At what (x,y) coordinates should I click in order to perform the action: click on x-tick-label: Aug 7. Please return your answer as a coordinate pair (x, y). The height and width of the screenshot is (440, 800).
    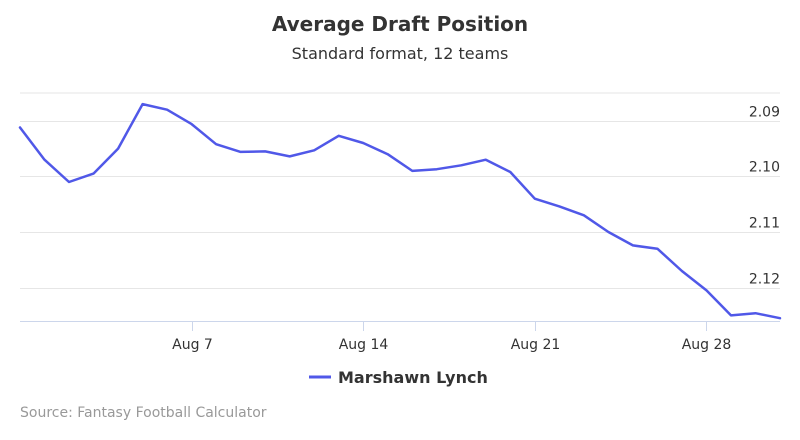
    Looking at the image, I should click on (192, 345).